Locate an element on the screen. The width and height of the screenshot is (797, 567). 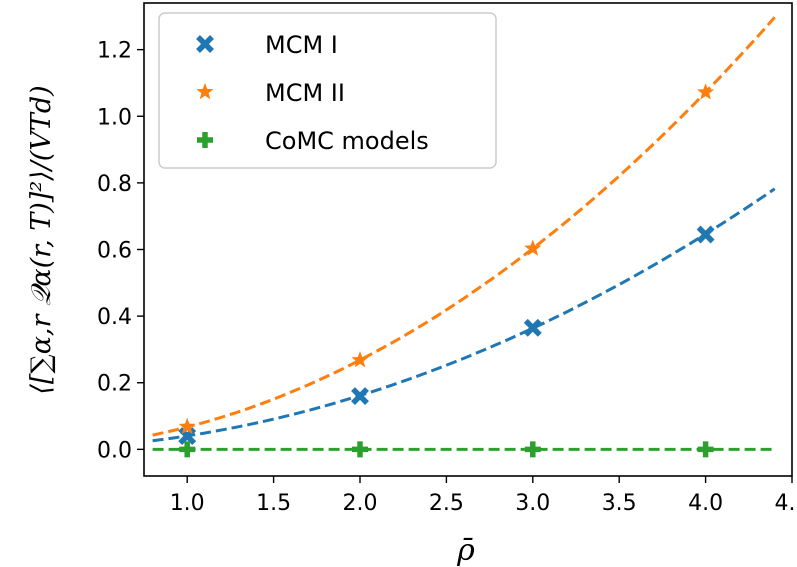
y-tick-label: 0.4 is located at coordinates (114, 317).